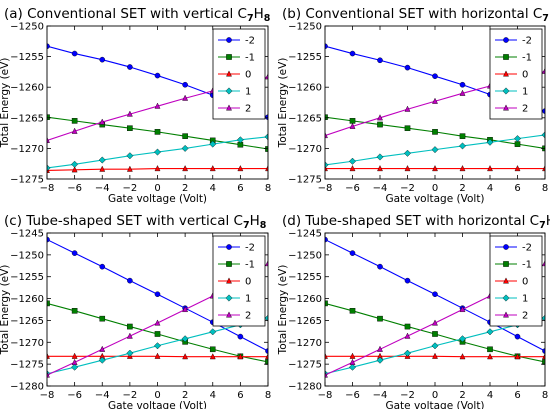 The height and width of the screenshot is (409, 550). Describe the element at coordinates (267, 18) in the screenshot. I see `chart-title-subscript: 8` at that location.